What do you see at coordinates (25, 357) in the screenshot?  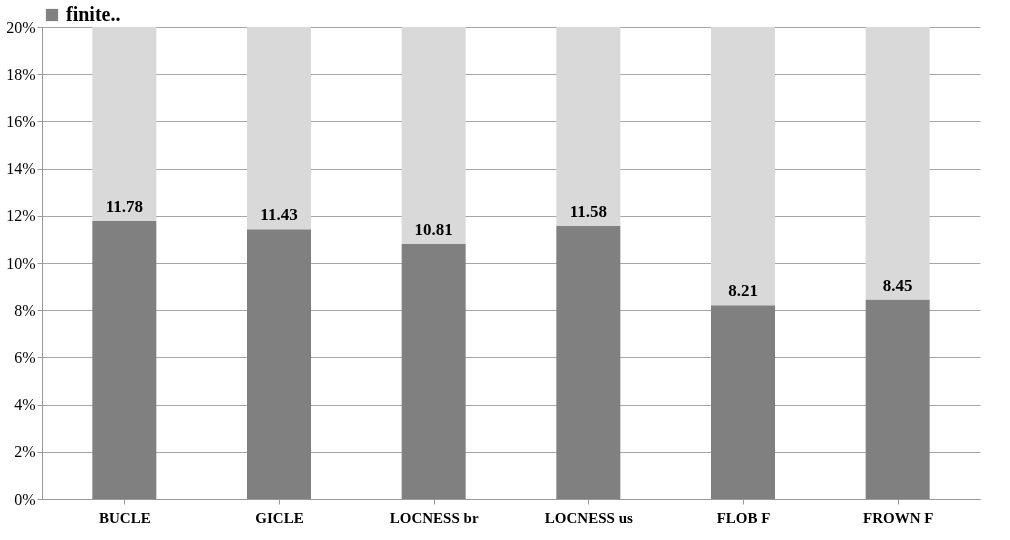 I see `y-tick-label: 6%` at bounding box center [25, 357].